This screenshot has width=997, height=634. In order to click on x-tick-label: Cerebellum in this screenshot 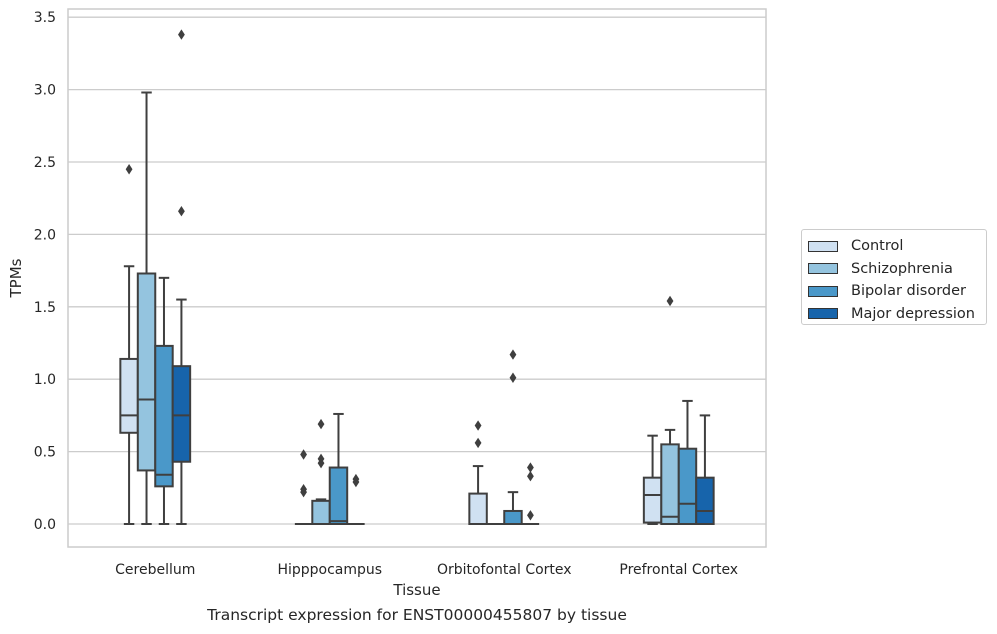, I will do `click(155, 570)`.